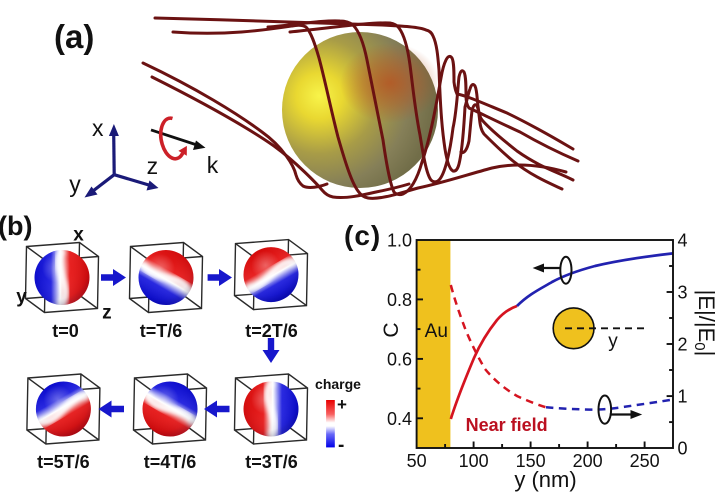  I want to click on svg-text: t=5T/6, so click(63, 462).